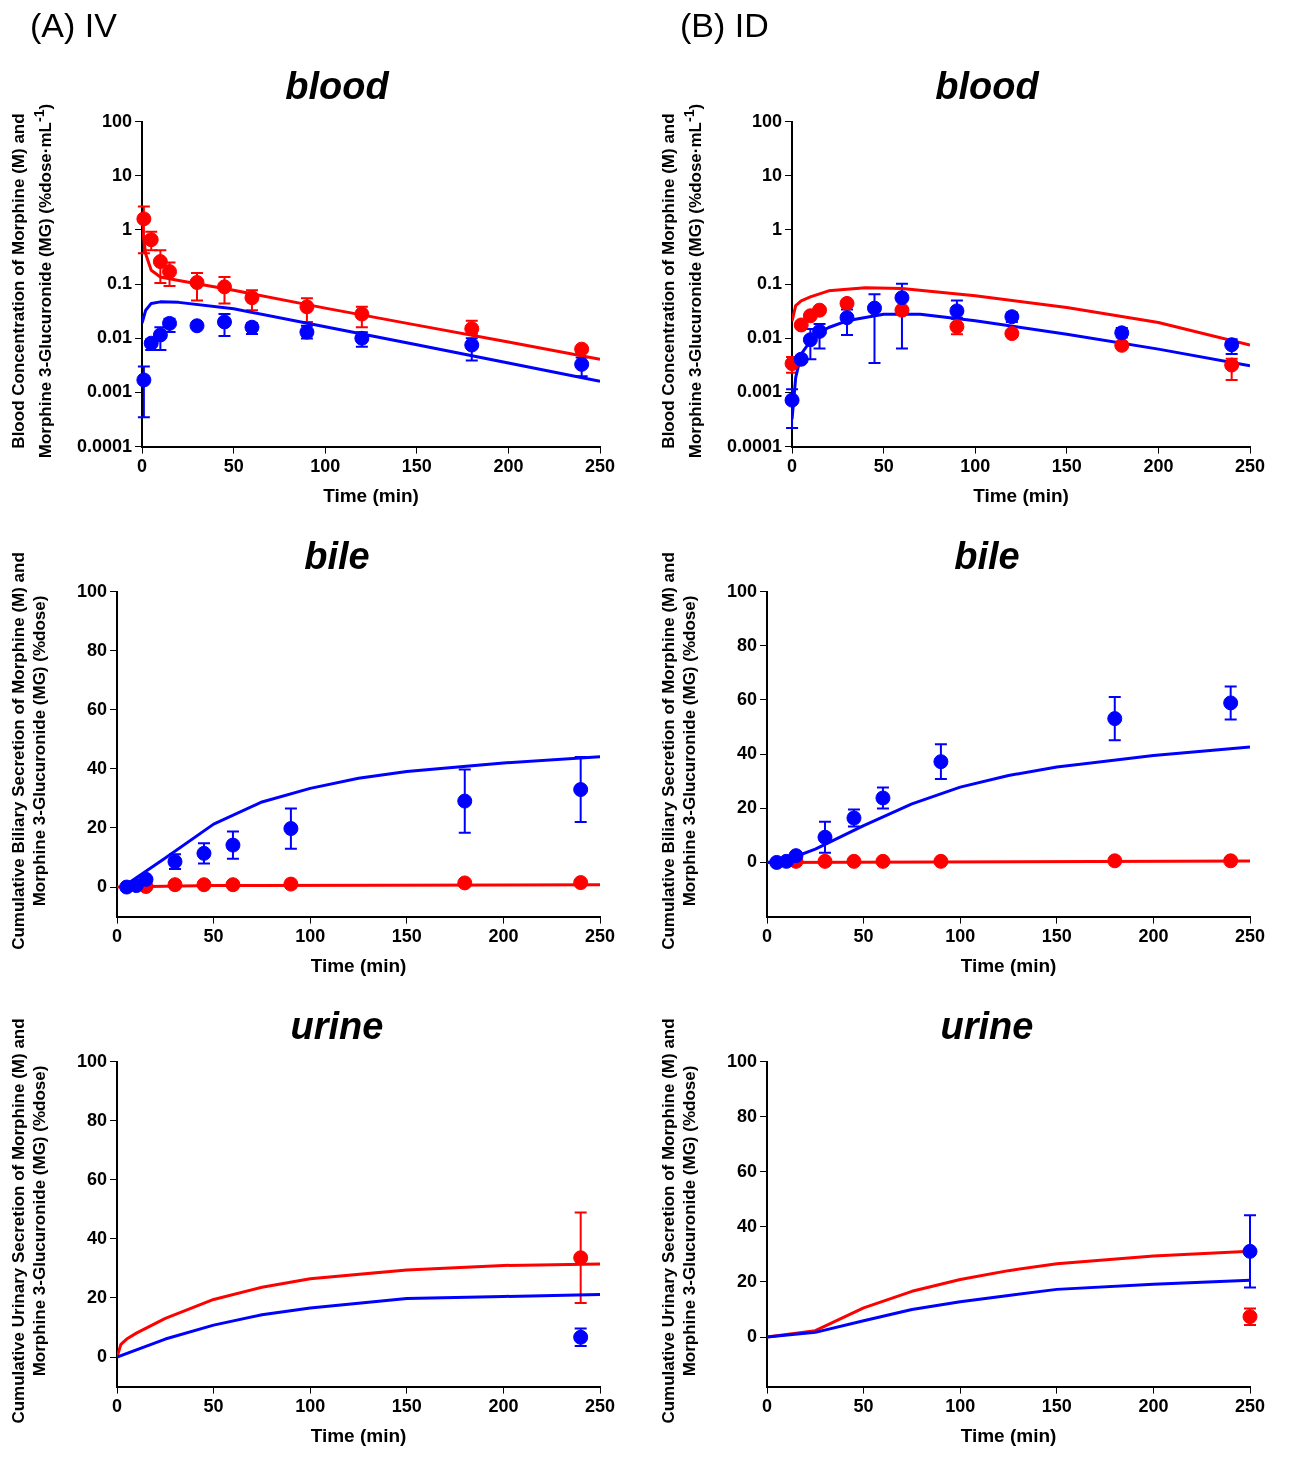 The width and height of the screenshot is (1300, 1481). I want to click on y-axis-title: Cumulative Urinary Secretion of Morphine (M) and Morphine 3-Glucuronide (MG) (%dose), so click(29, 1221).